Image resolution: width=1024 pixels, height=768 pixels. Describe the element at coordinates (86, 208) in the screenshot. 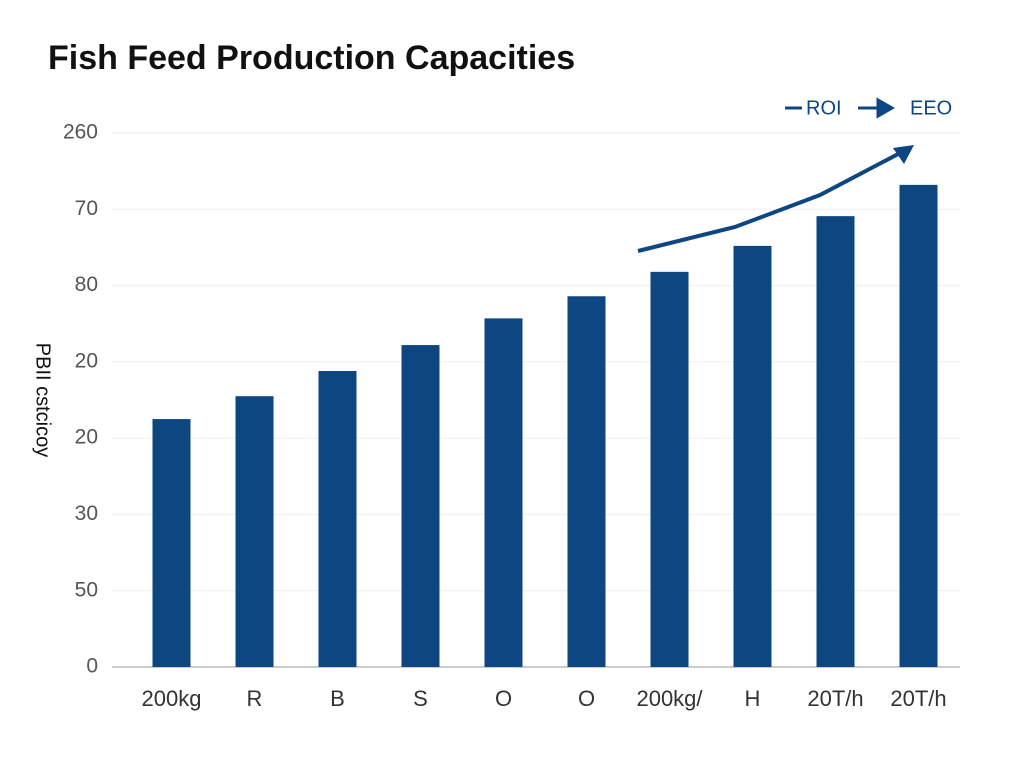

I see `y-tick-label: 70` at that location.